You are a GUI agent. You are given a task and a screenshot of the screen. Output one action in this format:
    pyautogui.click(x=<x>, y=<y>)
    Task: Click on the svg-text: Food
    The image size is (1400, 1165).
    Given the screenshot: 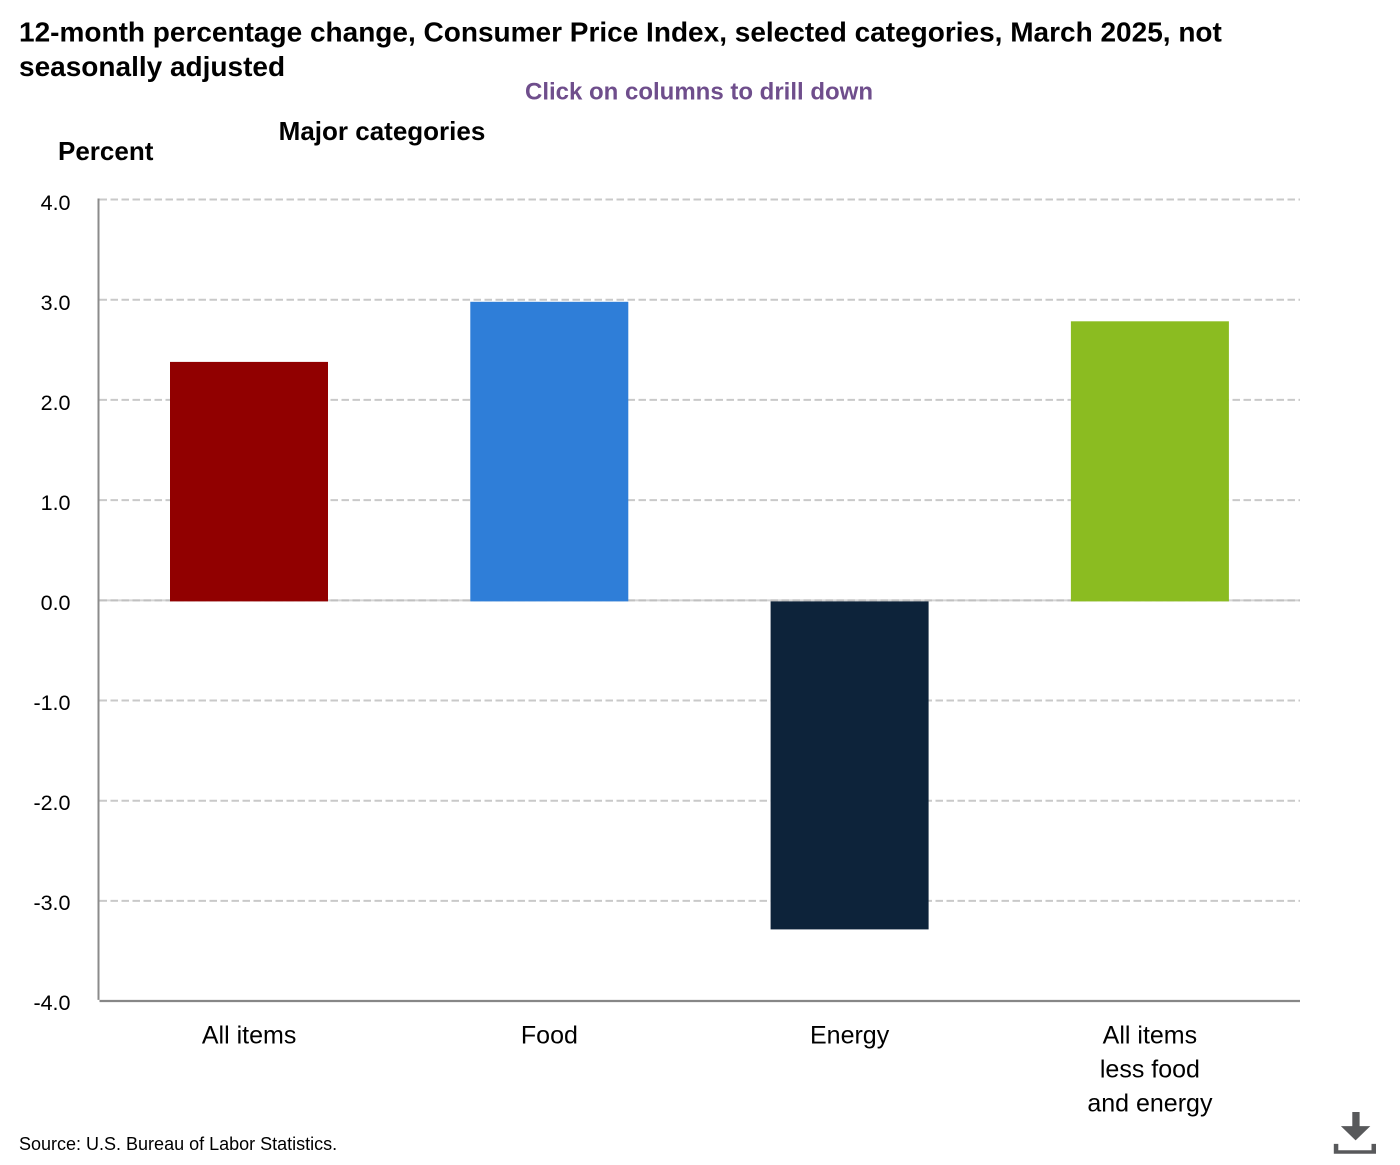 What is the action you would take?
    pyautogui.click(x=549, y=1036)
    